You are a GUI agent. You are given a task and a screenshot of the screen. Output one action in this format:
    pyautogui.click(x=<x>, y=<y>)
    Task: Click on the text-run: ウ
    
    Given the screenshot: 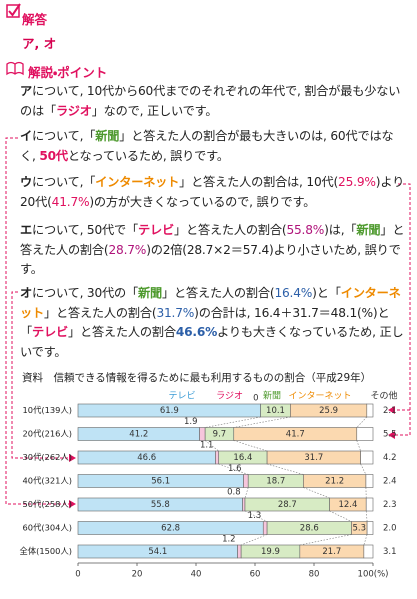 What is the action you would take?
    pyautogui.click(x=26, y=182)
    